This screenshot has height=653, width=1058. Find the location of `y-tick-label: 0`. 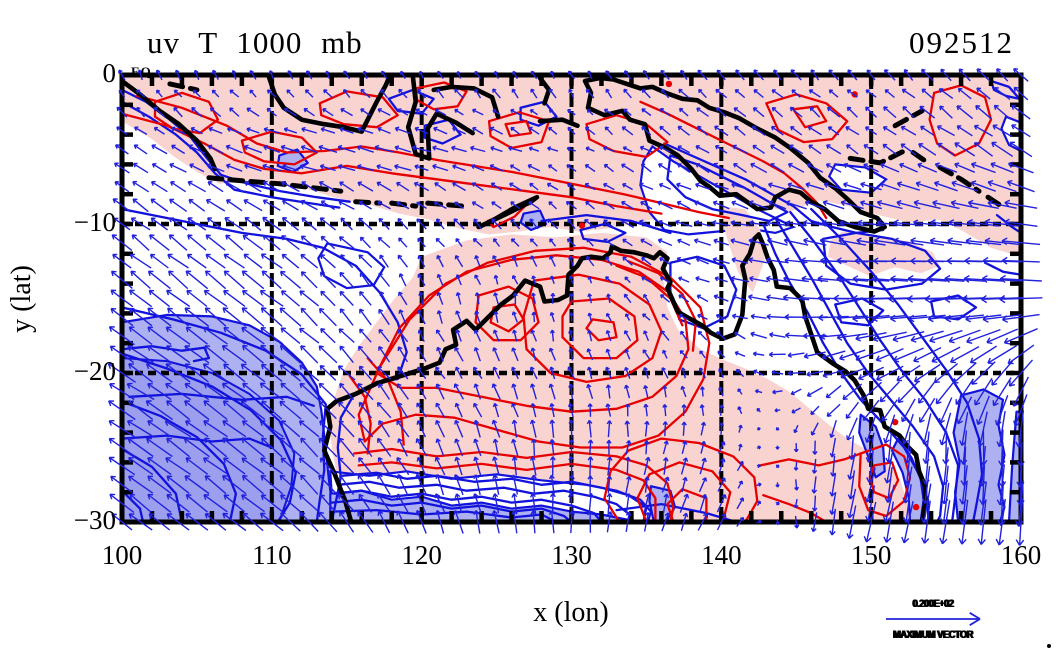

y-tick-label: 0 is located at coordinates (109, 73).